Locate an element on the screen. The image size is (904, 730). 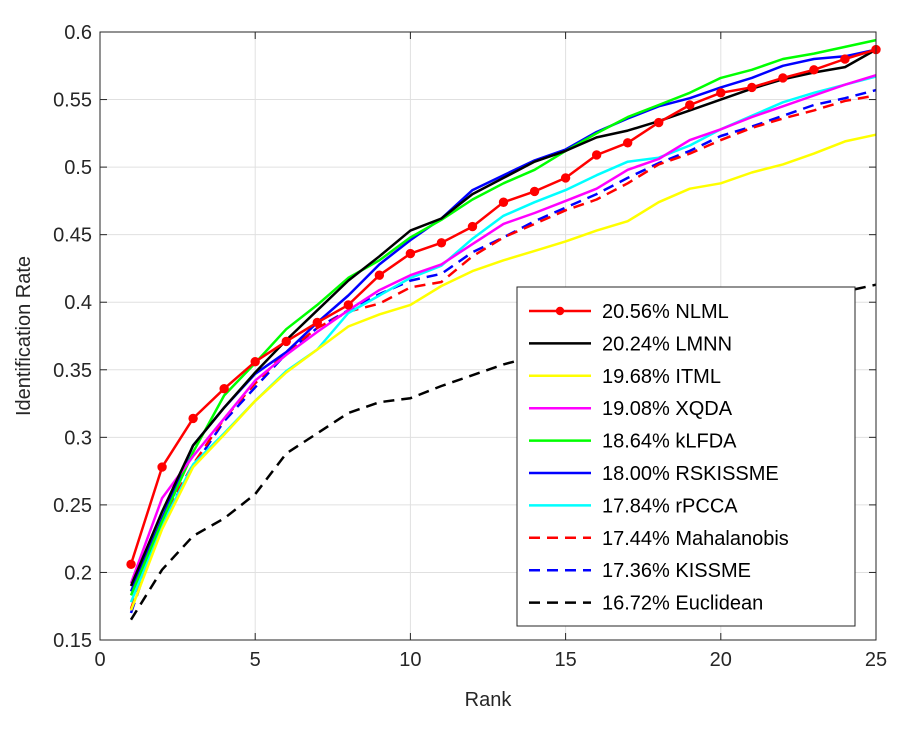
legend-entry: 16.72% Euclidean is located at coordinates (646, 604).